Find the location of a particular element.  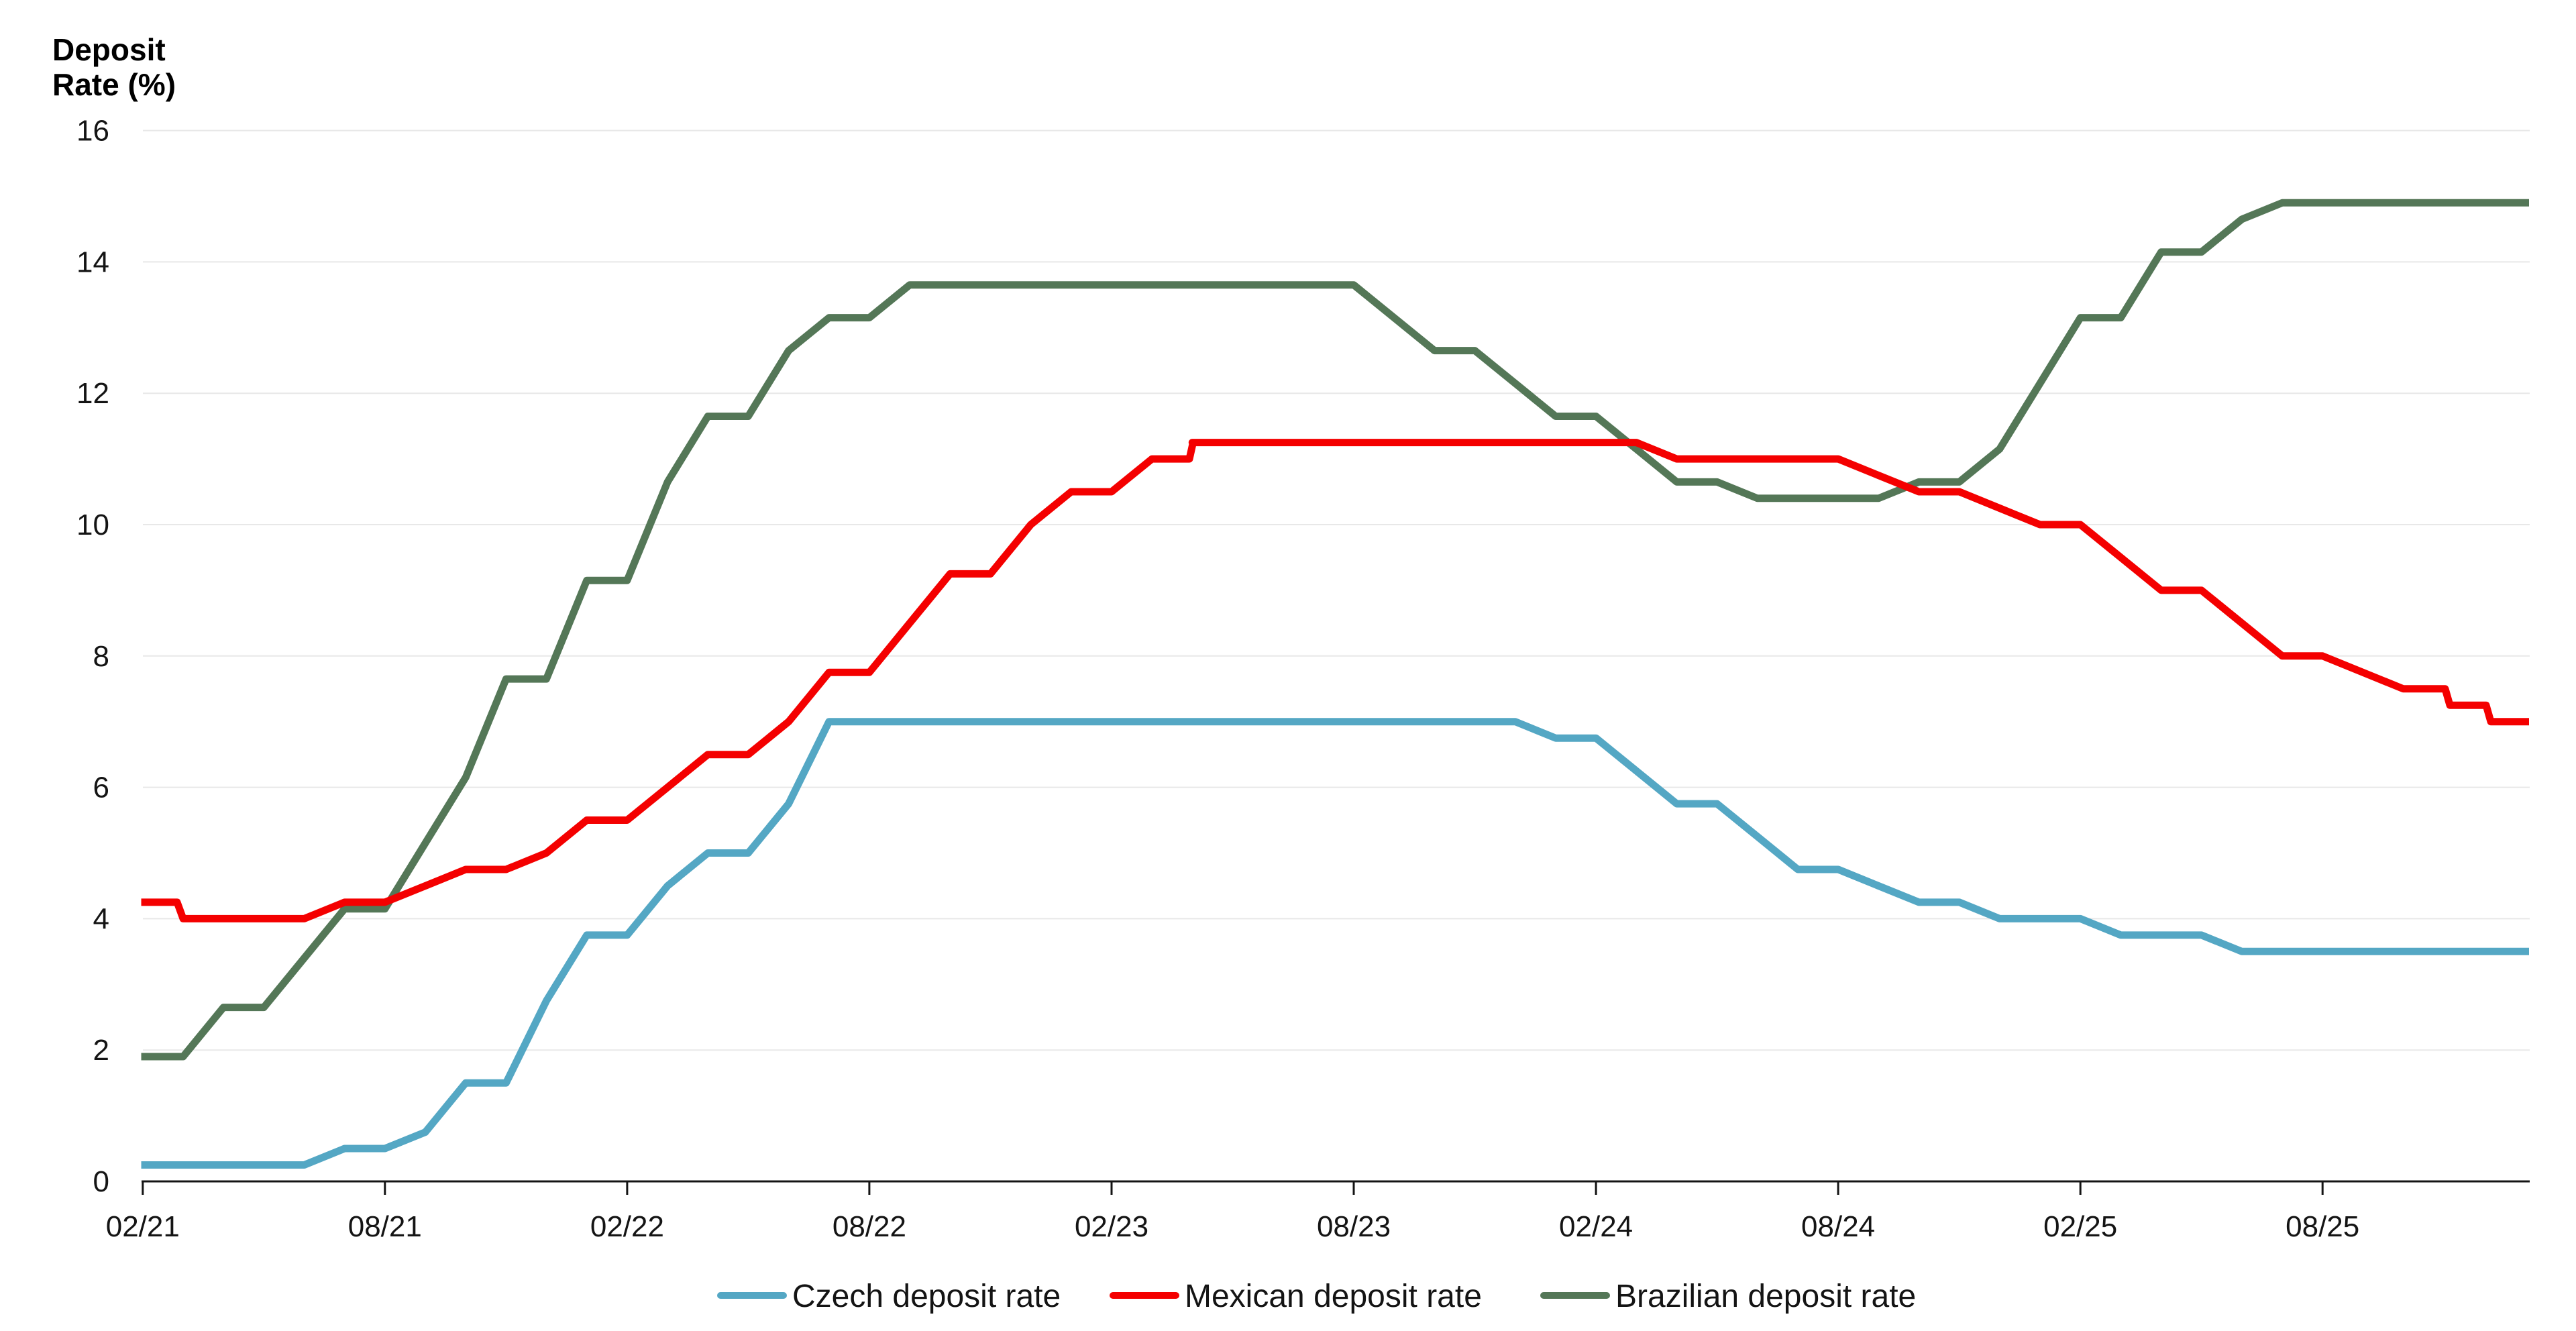

svg-text: Rate (%) is located at coordinates (114, 84).